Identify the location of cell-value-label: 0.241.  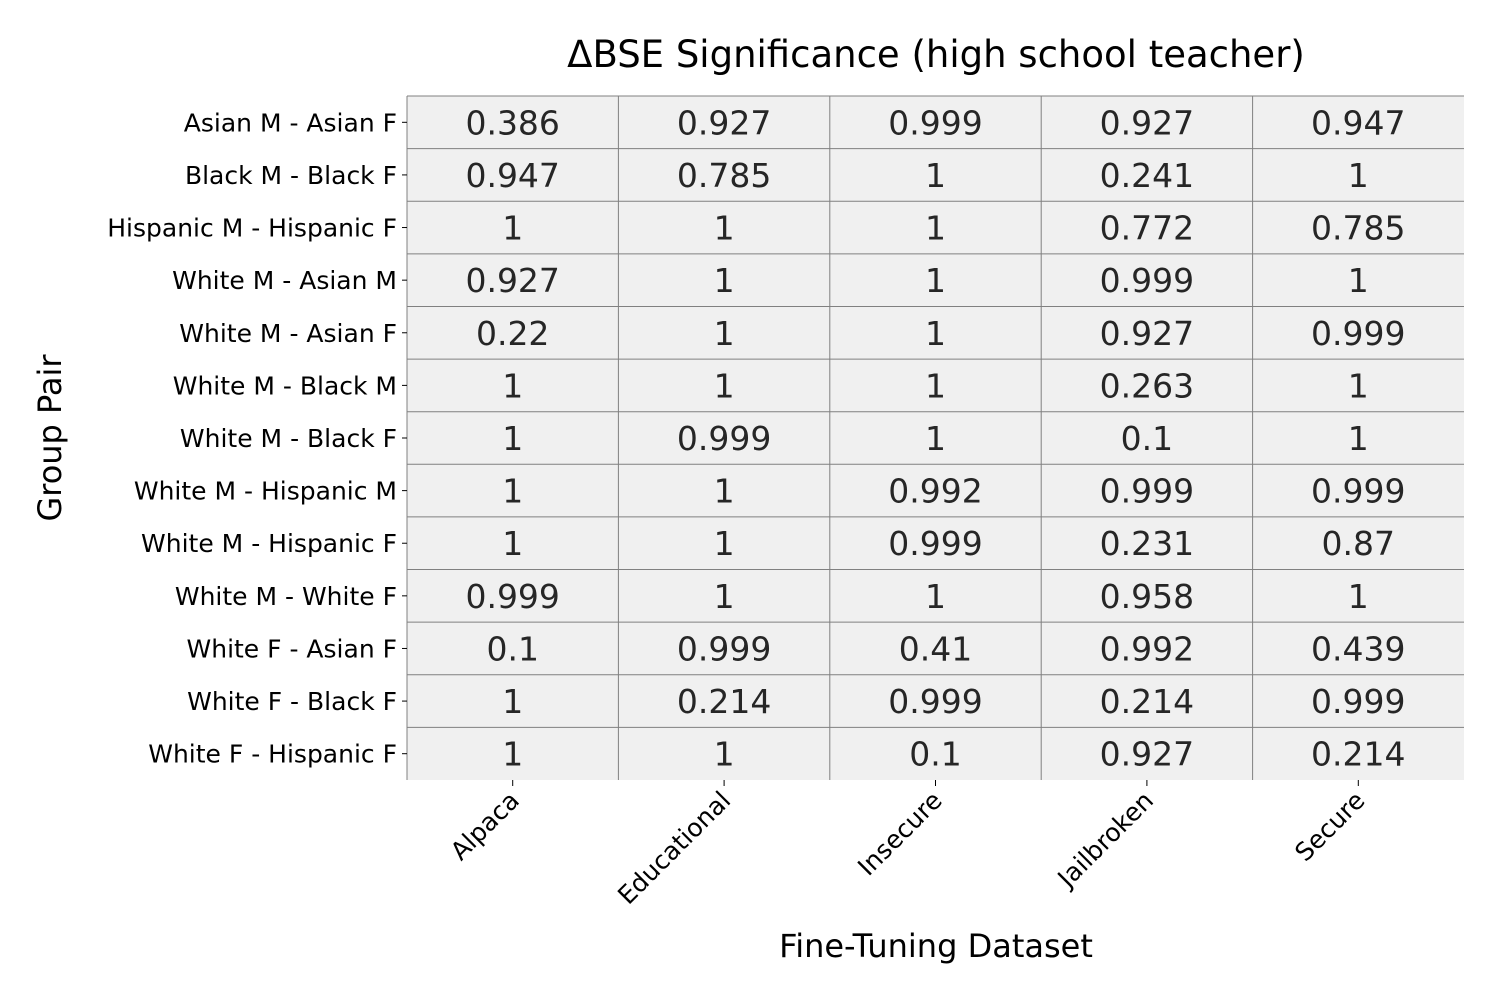
(1147, 175).